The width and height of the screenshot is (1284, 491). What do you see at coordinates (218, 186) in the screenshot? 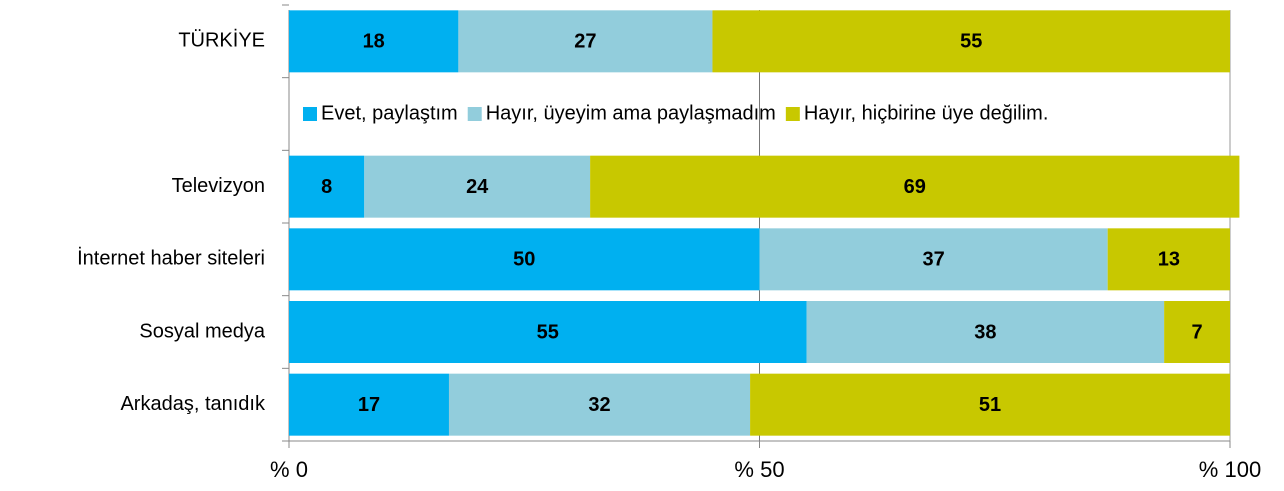
I see `y-tick-label: Televizyon` at bounding box center [218, 186].